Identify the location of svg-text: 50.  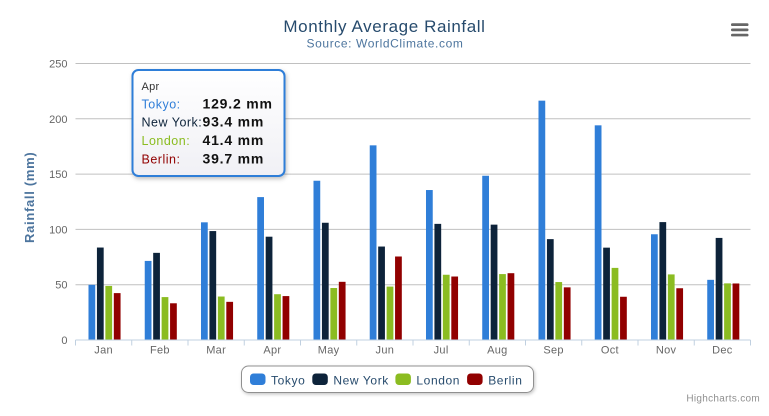
(61, 286).